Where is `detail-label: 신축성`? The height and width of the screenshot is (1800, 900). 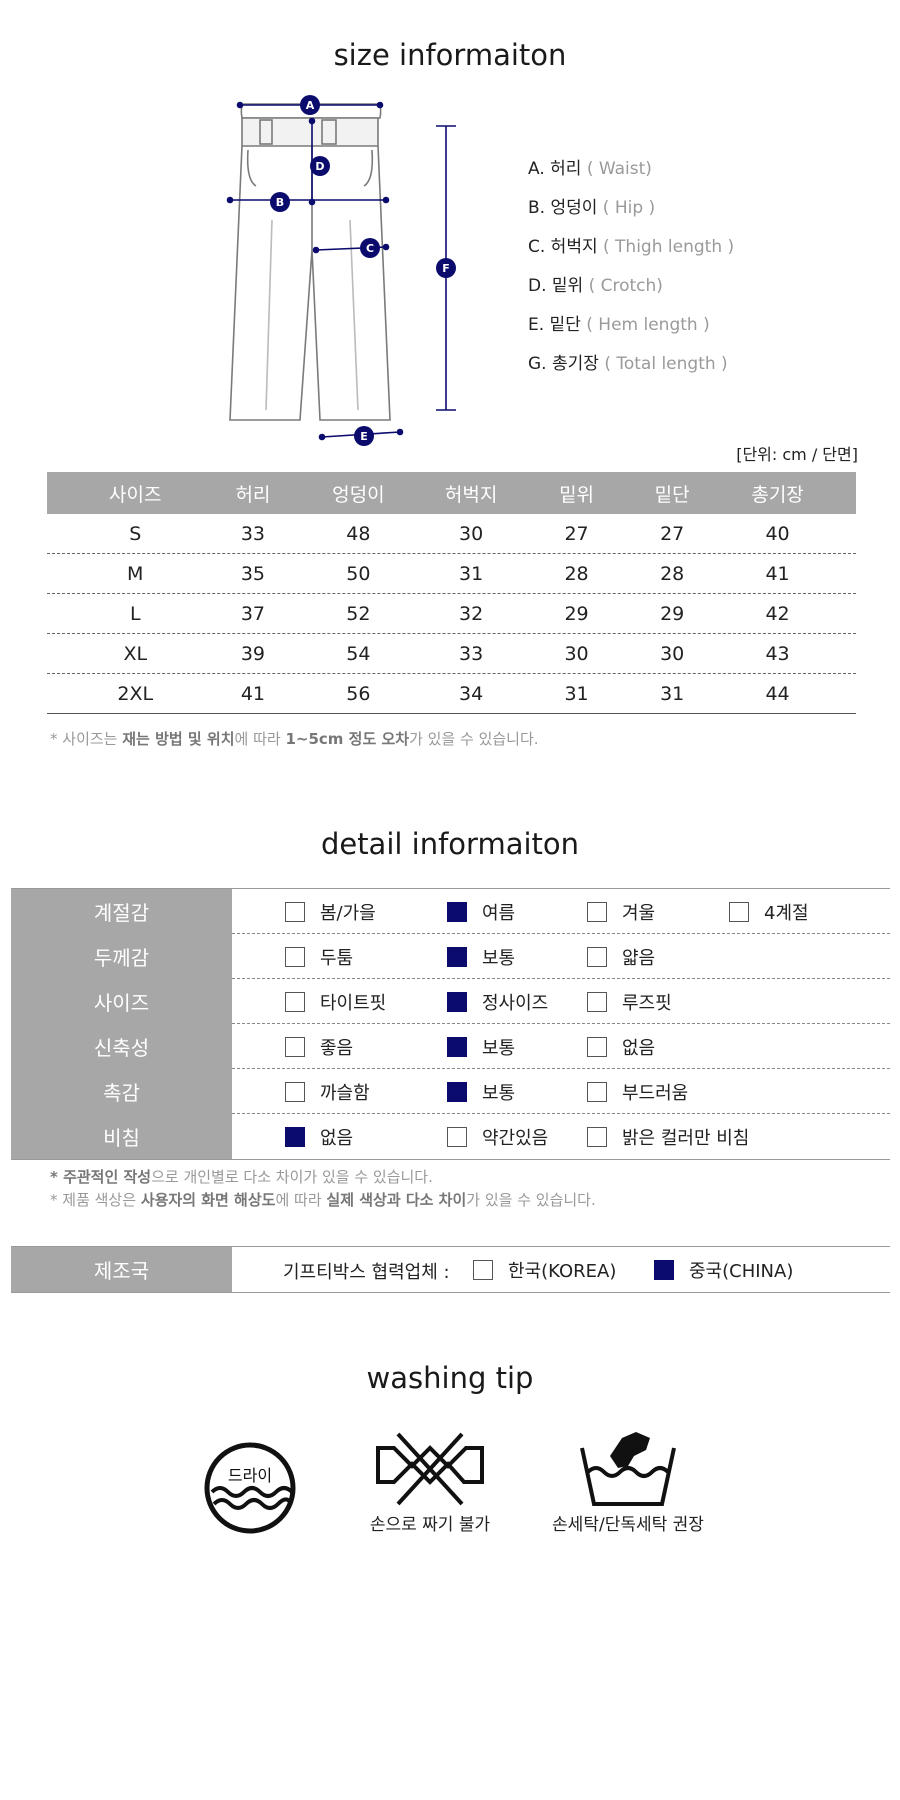
detail-label: 신축성 is located at coordinates (121, 1046).